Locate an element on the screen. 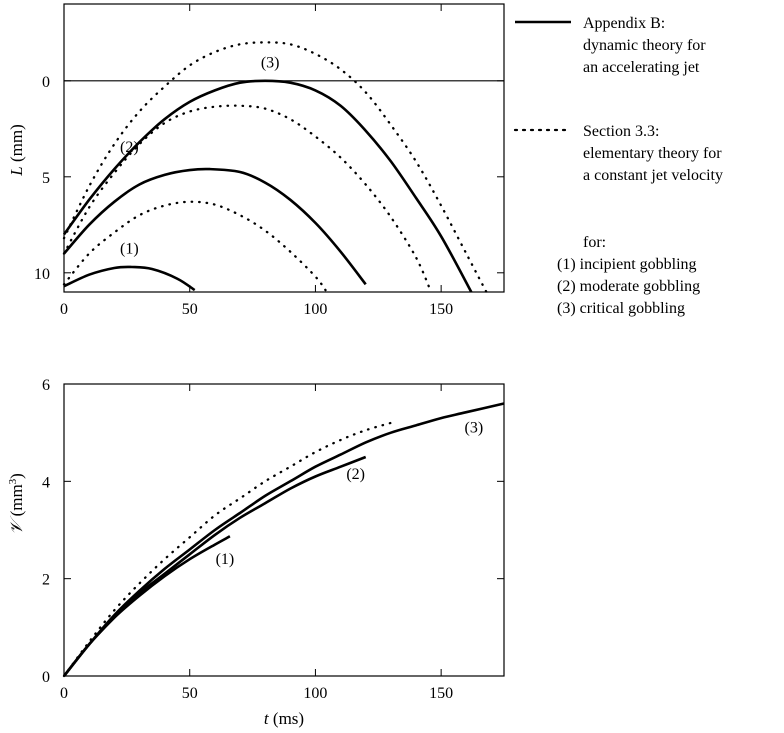 This screenshot has height=733, width=784. bot-x-tick-label-1: 50 is located at coordinates (190, 693).